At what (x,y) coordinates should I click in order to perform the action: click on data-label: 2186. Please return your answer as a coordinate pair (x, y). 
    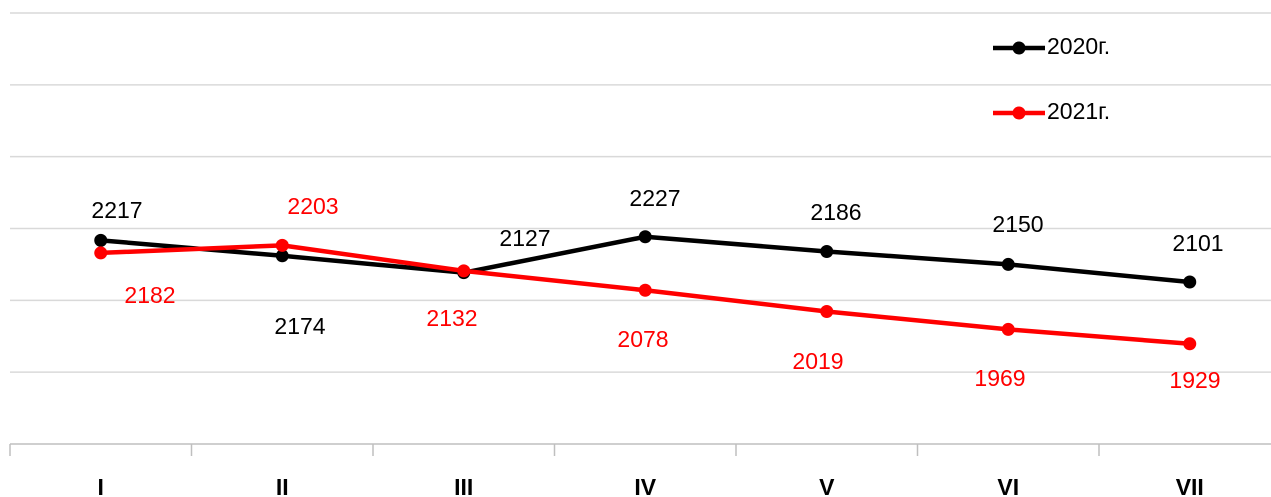
    Looking at the image, I should click on (835, 212).